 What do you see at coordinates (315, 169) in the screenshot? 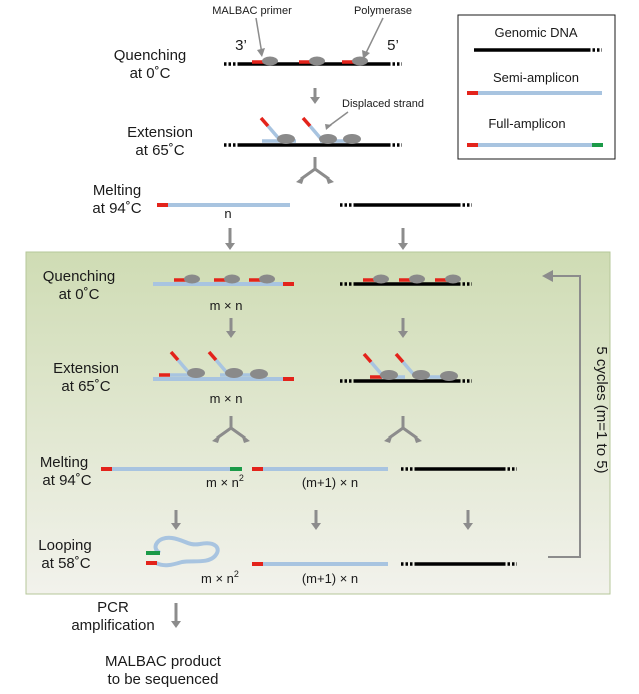
I see `fork1-branches` at bounding box center [315, 169].